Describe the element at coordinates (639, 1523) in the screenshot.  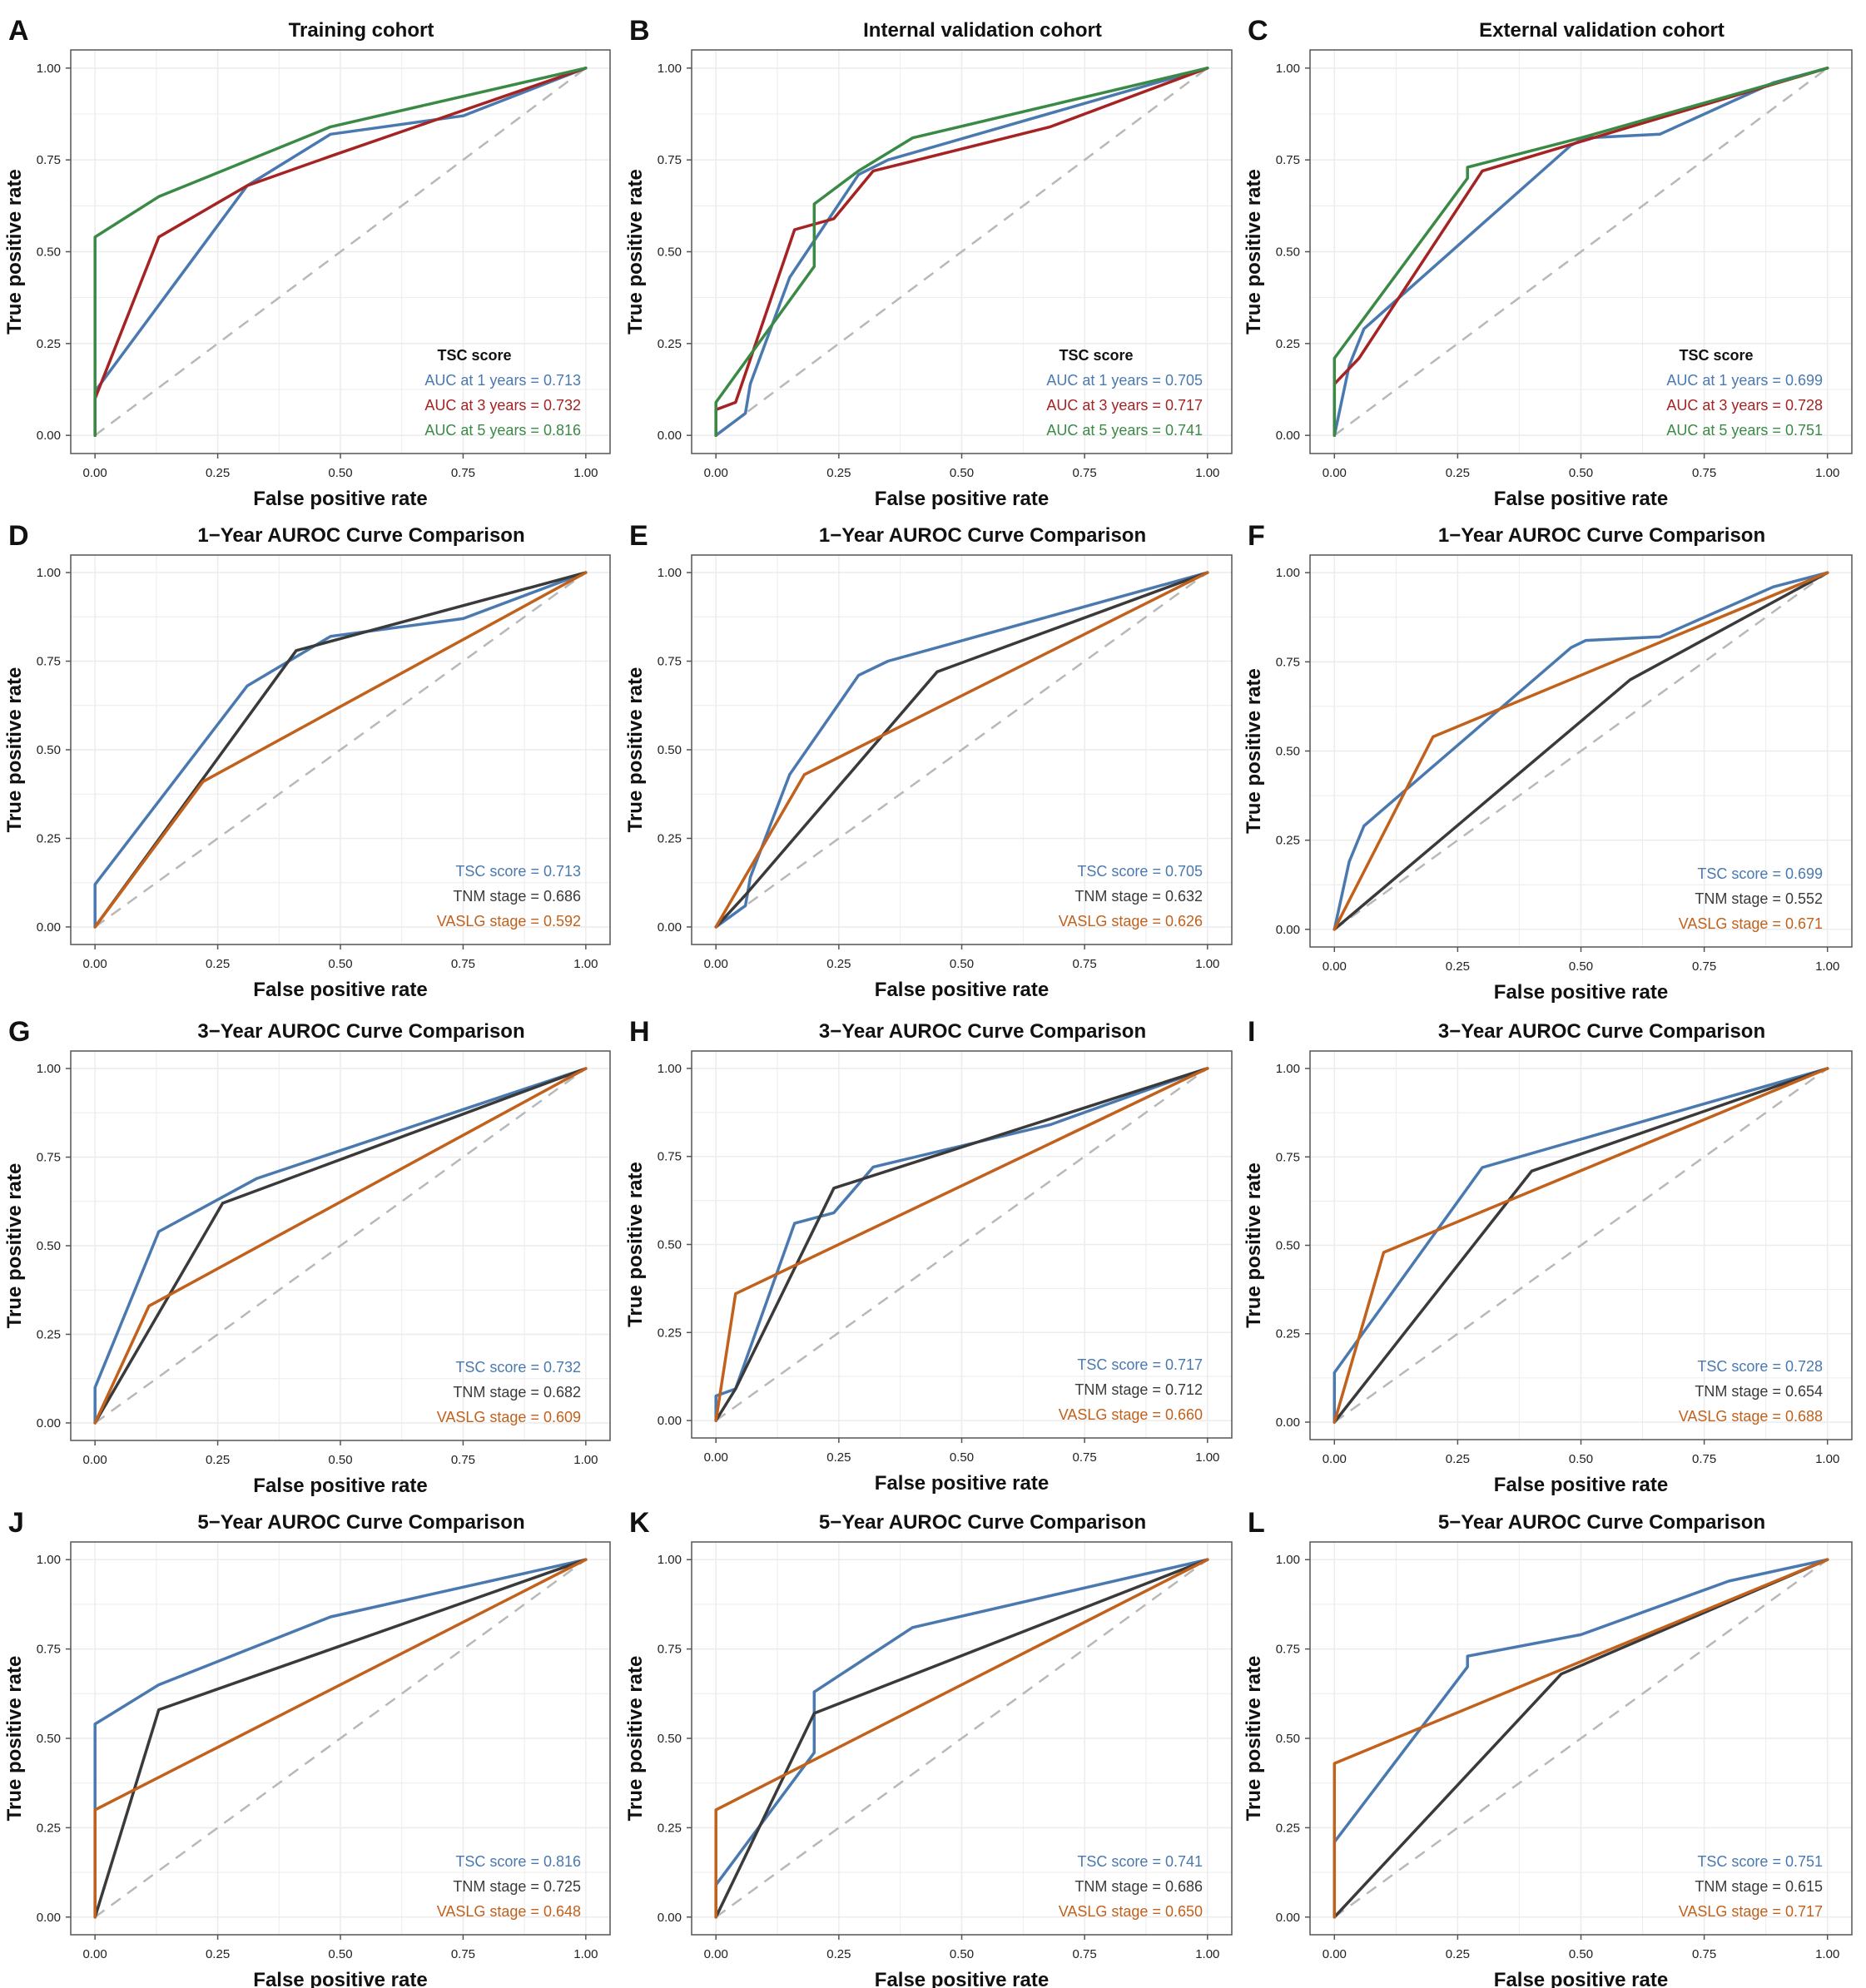
I see `panel-letter: K` at that location.